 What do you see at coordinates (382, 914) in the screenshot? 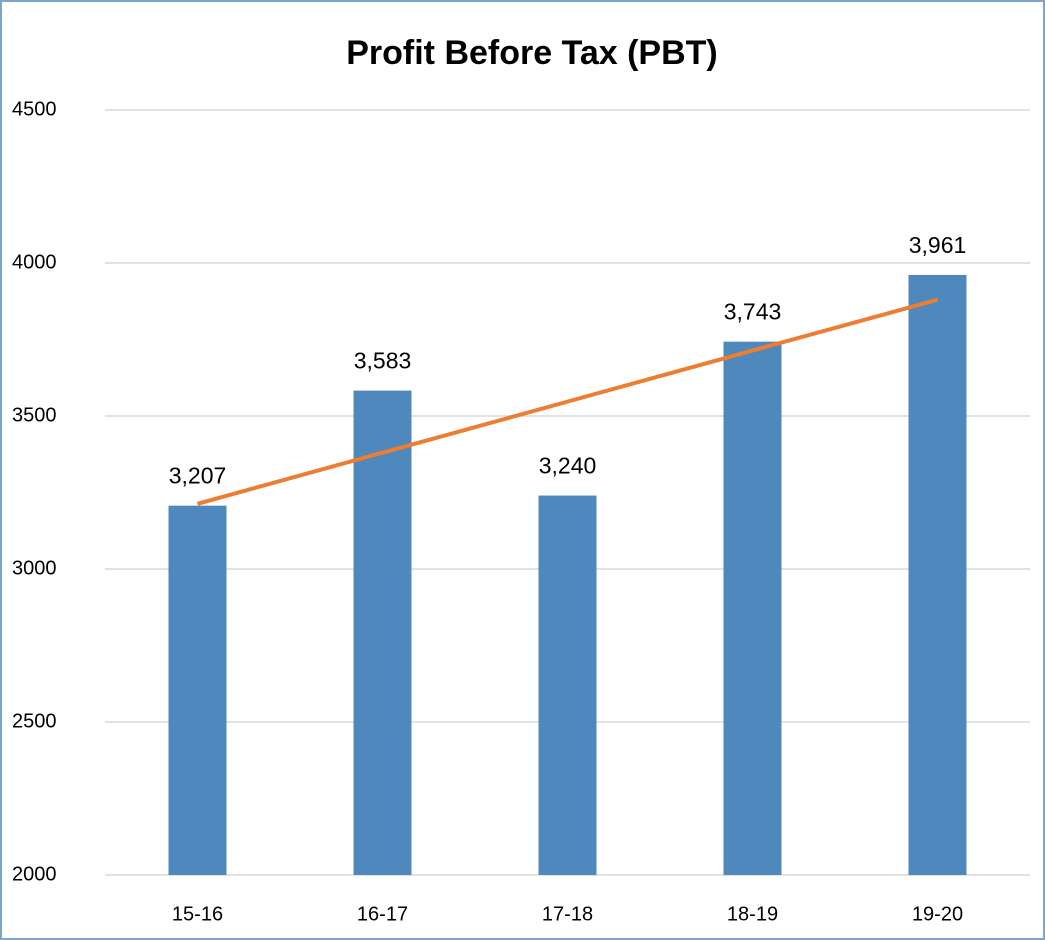
I see `x-tick-label: 16-17` at bounding box center [382, 914].